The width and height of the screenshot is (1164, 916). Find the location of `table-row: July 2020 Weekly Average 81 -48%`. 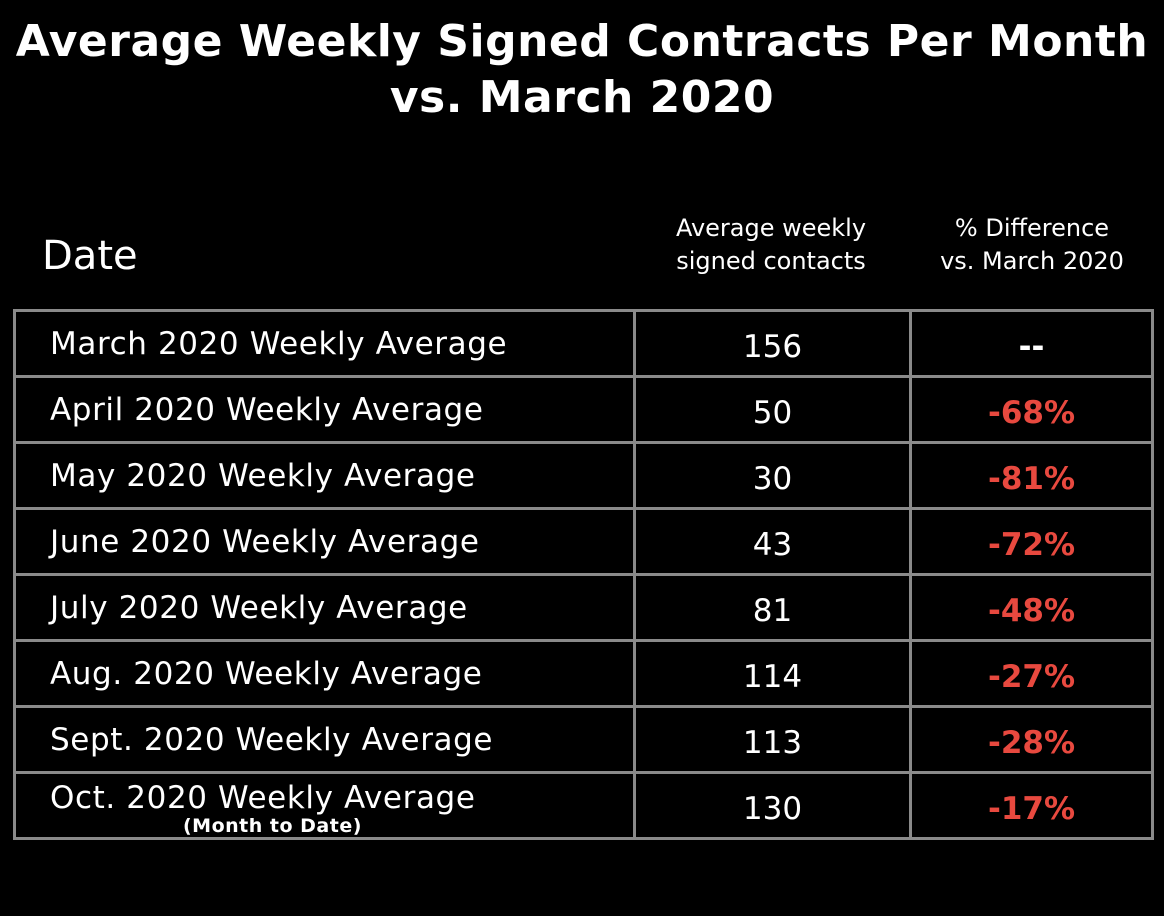

table-row: July 2020 Weekly Average 81 -48% is located at coordinates (583, 607).